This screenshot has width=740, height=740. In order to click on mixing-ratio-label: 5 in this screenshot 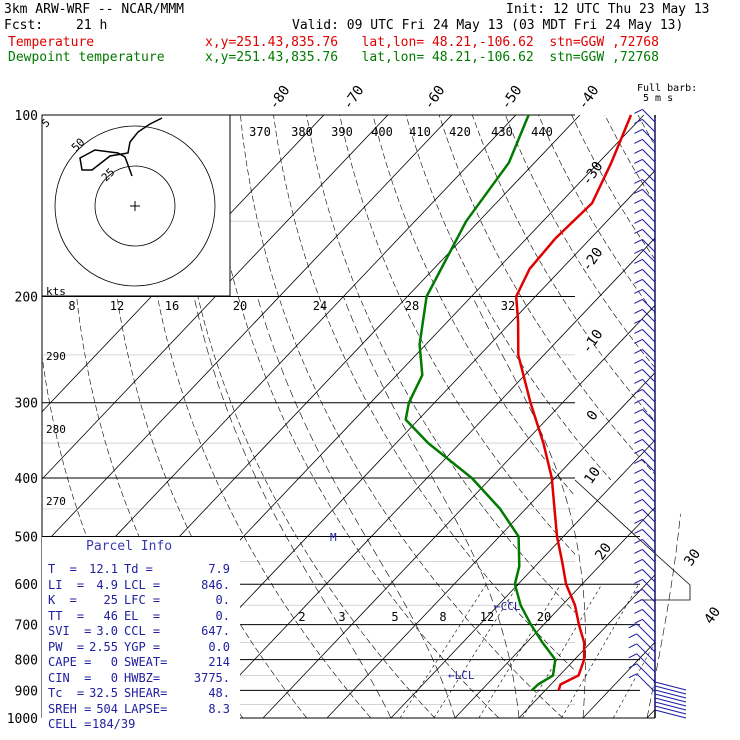, I will do `click(394, 617)`.